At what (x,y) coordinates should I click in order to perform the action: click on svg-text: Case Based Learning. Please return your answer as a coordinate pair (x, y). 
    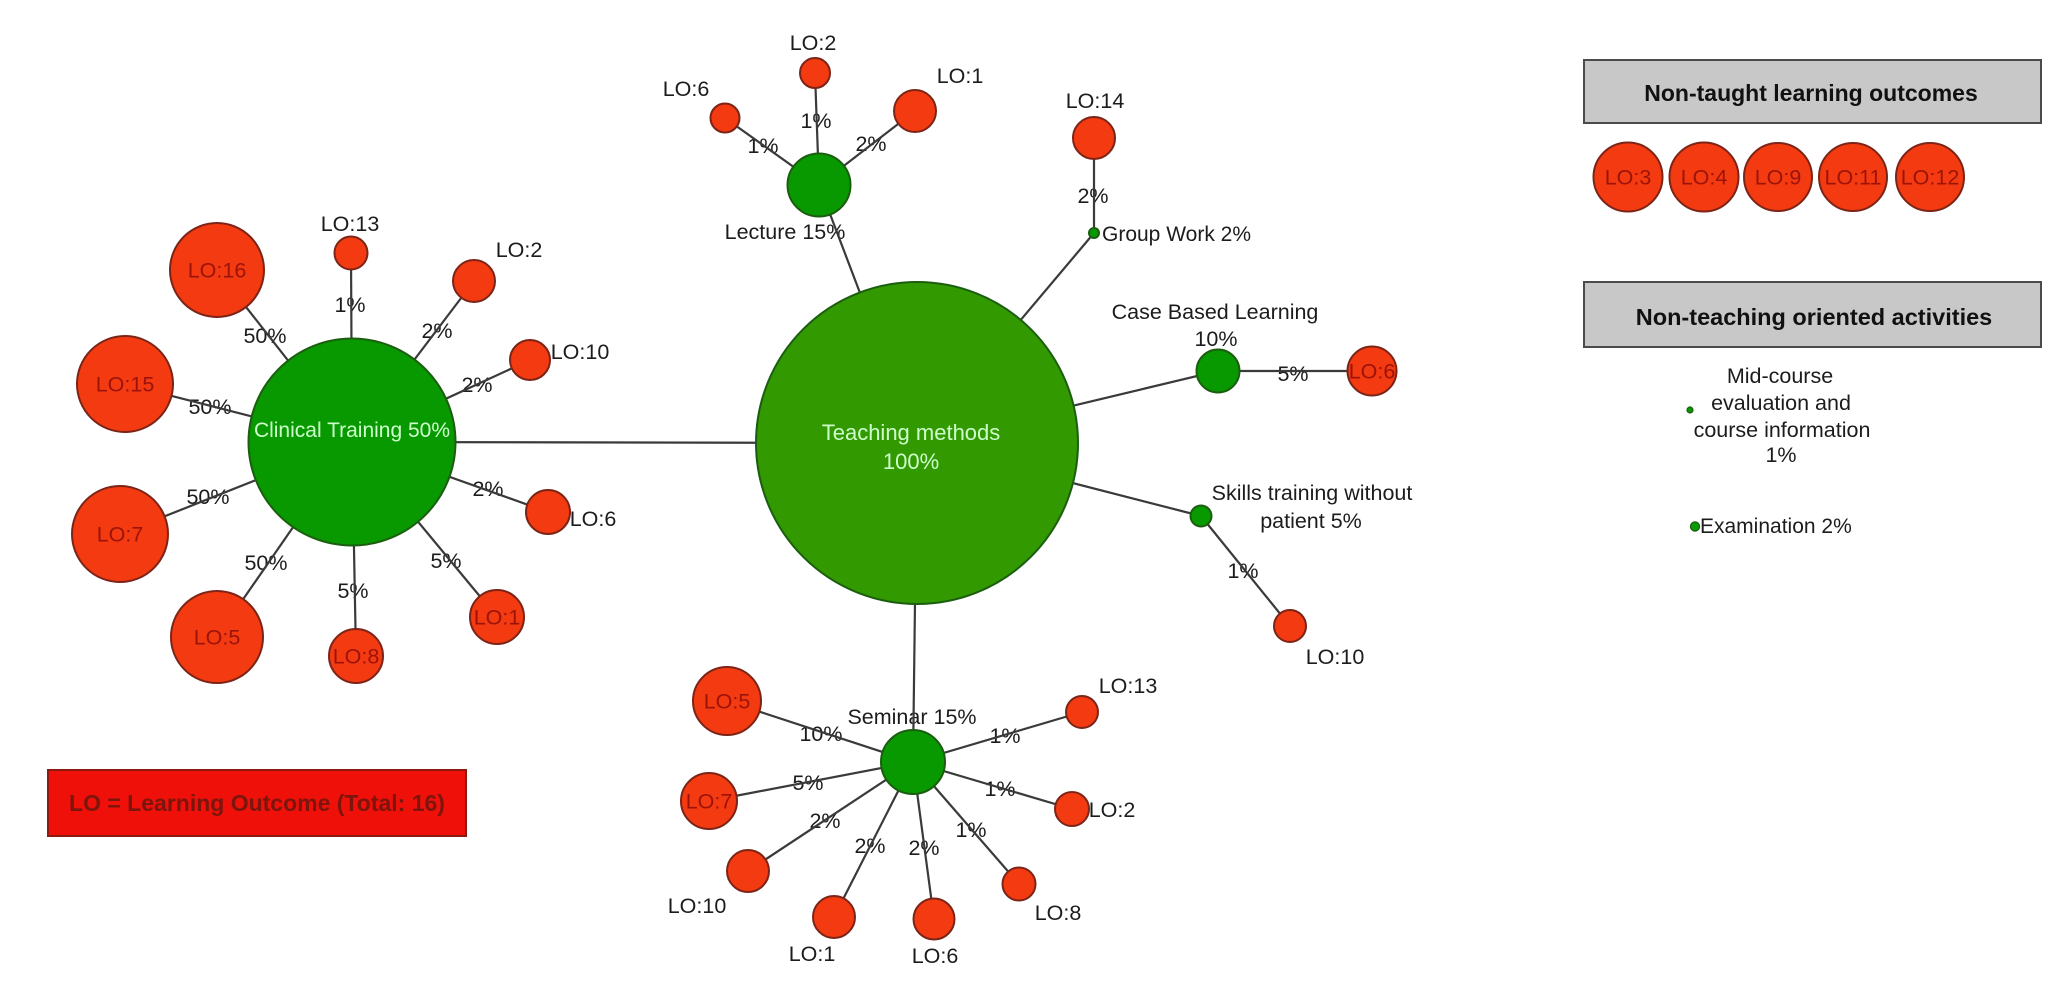
    Looking at the image, I should click on (1215, 312).